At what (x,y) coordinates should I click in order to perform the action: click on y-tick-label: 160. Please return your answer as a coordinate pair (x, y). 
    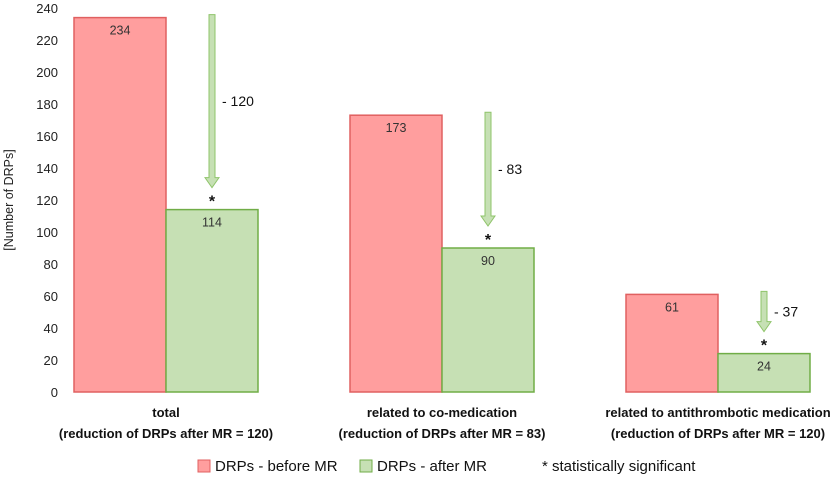
    Looking at the image, I should click on (47, 136).